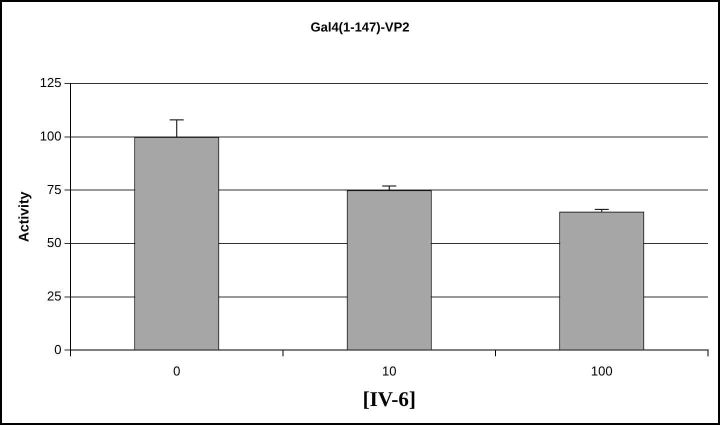  I want to click on x-tick-label: 0, so click(176, 371).